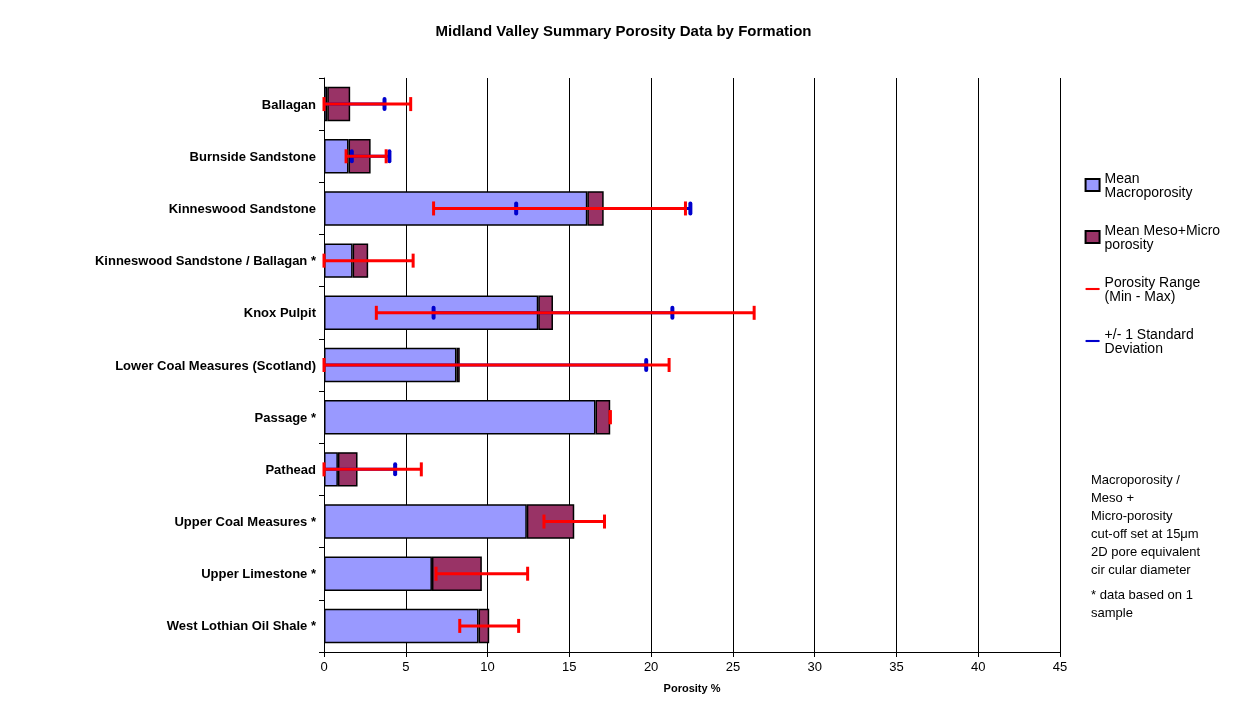 This screenshot has height=718, width=1247. What do you see at coordinates (259, 574) in the screenshot?
I see `y-tick-label: Upper Limestone *` at bounding box center [259, 574].